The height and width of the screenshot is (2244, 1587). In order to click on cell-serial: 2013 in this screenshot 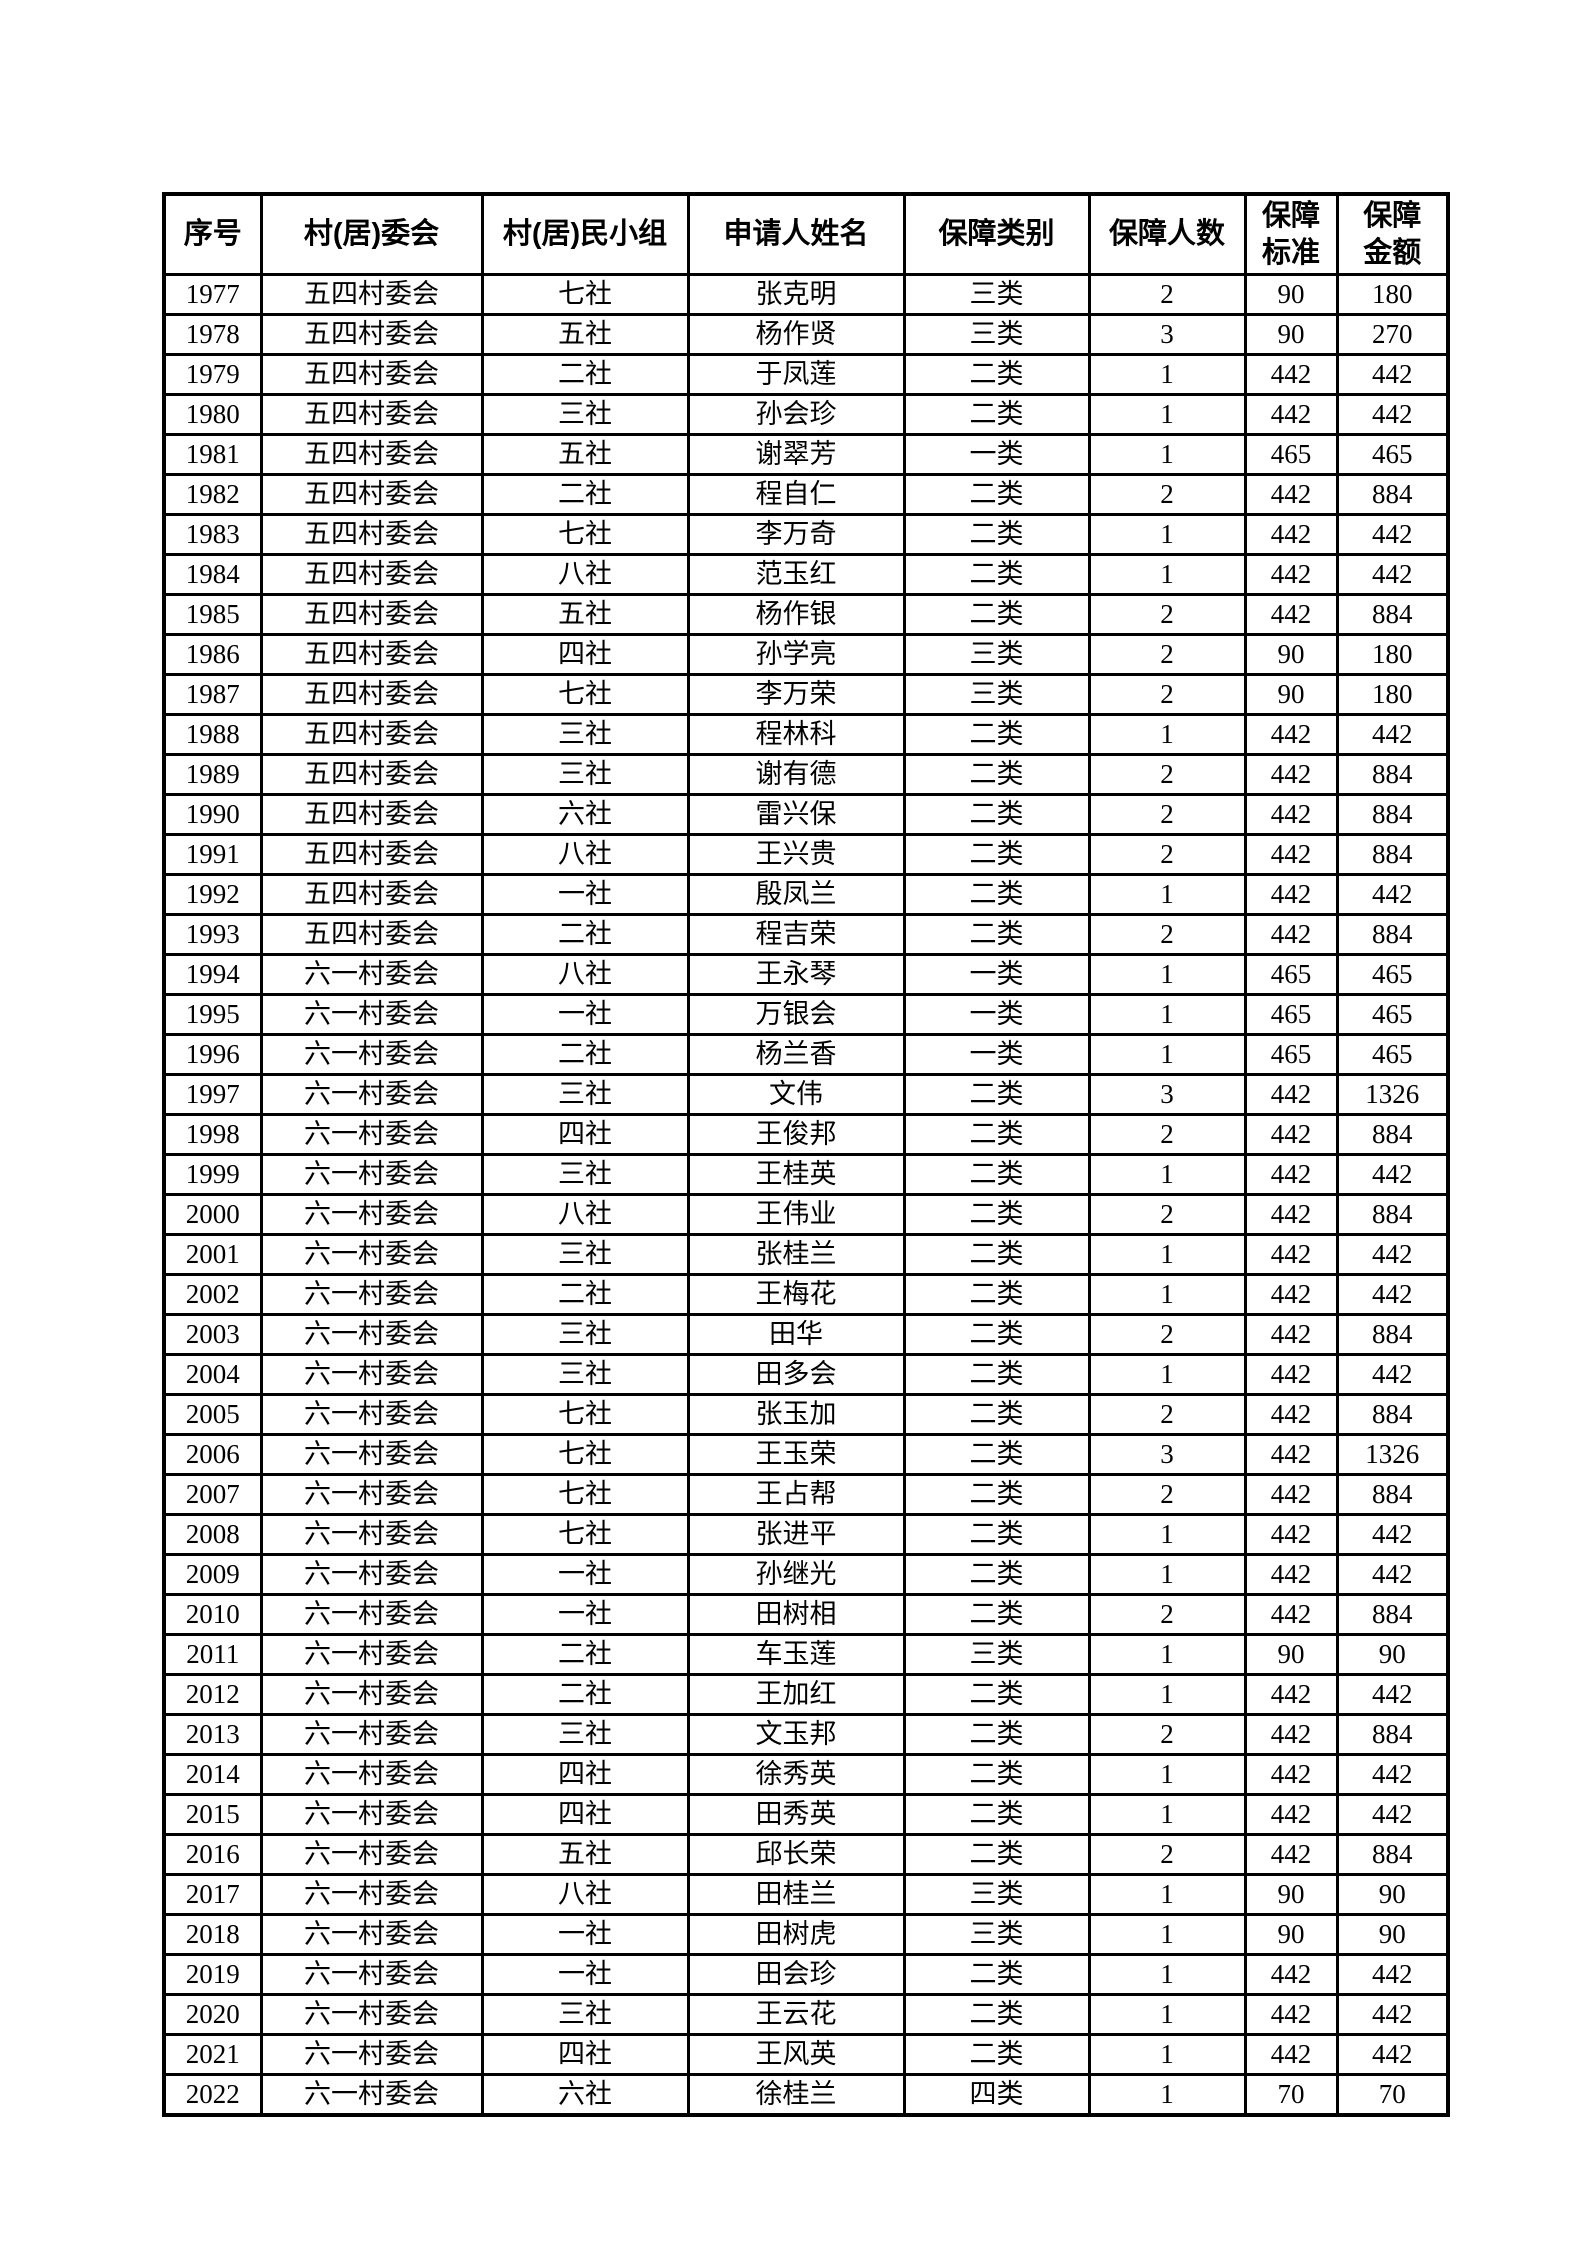, I will do `click(212, 1734)`.